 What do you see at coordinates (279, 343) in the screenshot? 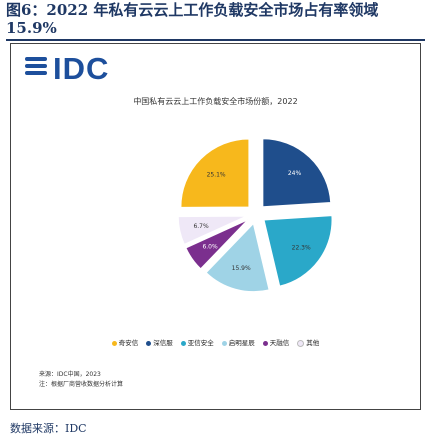
I see `legend-label-4: 天融信` at bounding box center [279, 343].